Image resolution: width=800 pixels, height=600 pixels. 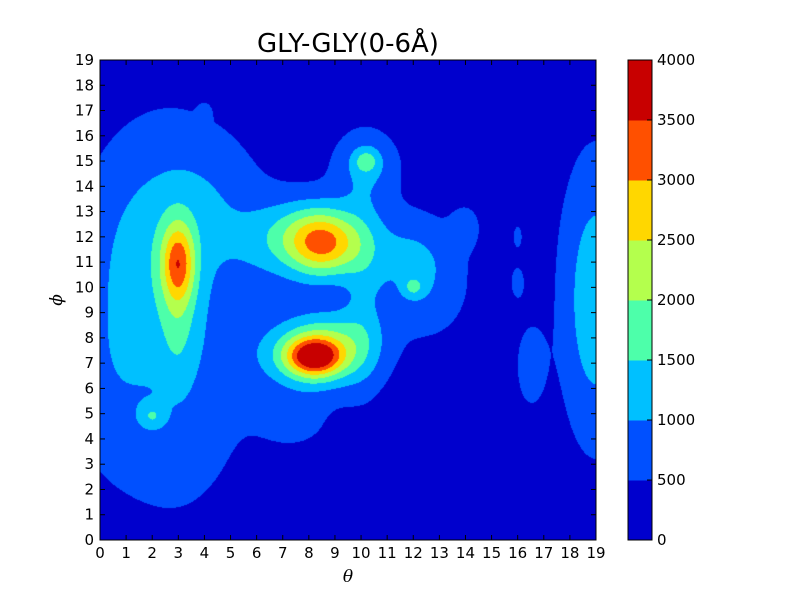 I want to click on x-tick-label: 9, so click(x=335, y=553).